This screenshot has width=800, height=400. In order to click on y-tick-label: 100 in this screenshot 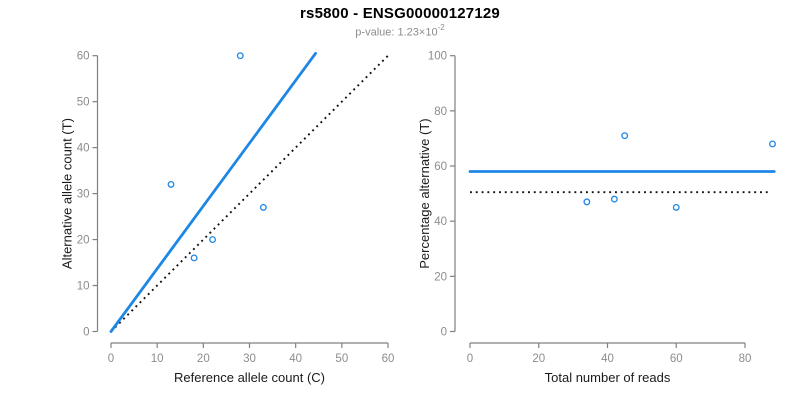, I will do `click(437, 57)`.